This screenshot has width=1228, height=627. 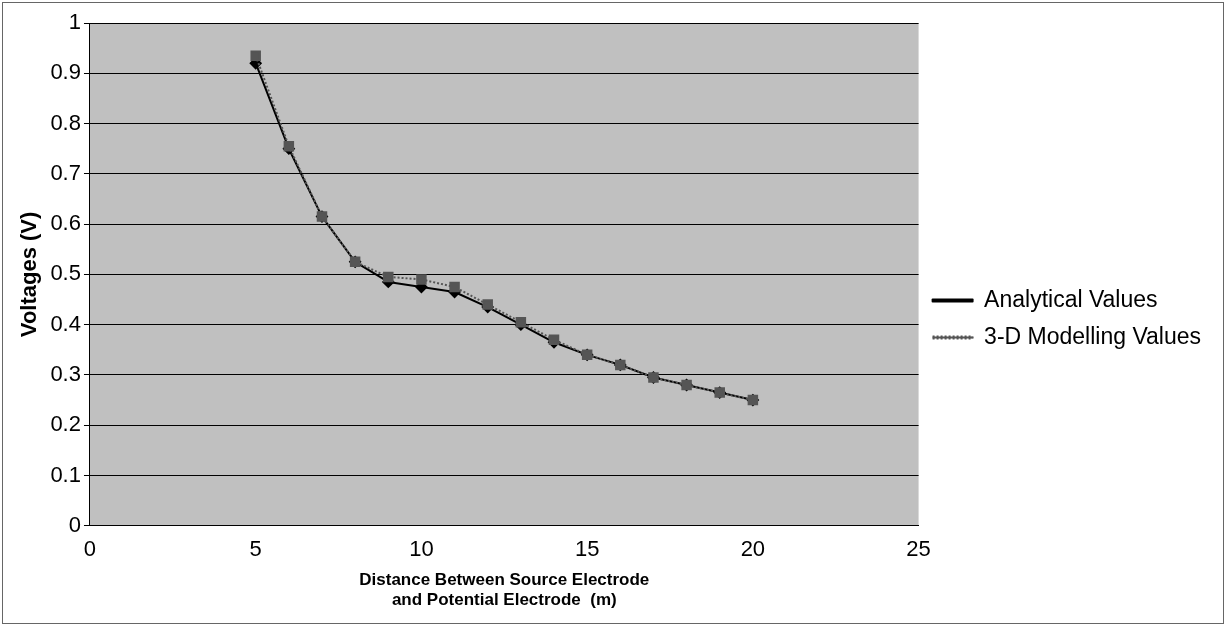 I want to click on y-tick-label: 0.1, so click(x=65, y=474).